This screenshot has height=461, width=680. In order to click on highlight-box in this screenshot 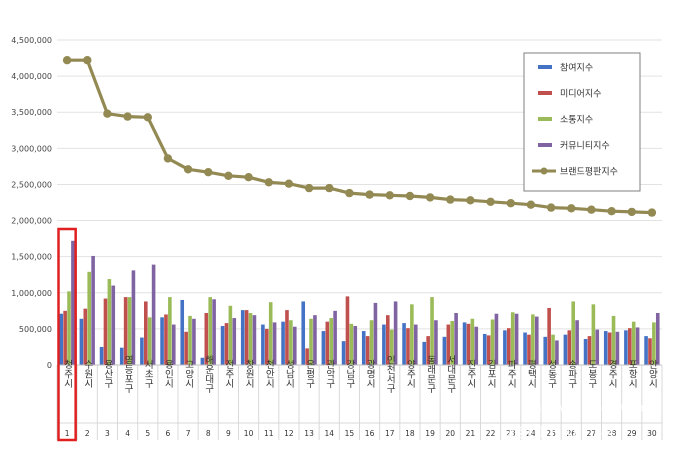, I will do `click(67, 334)`.